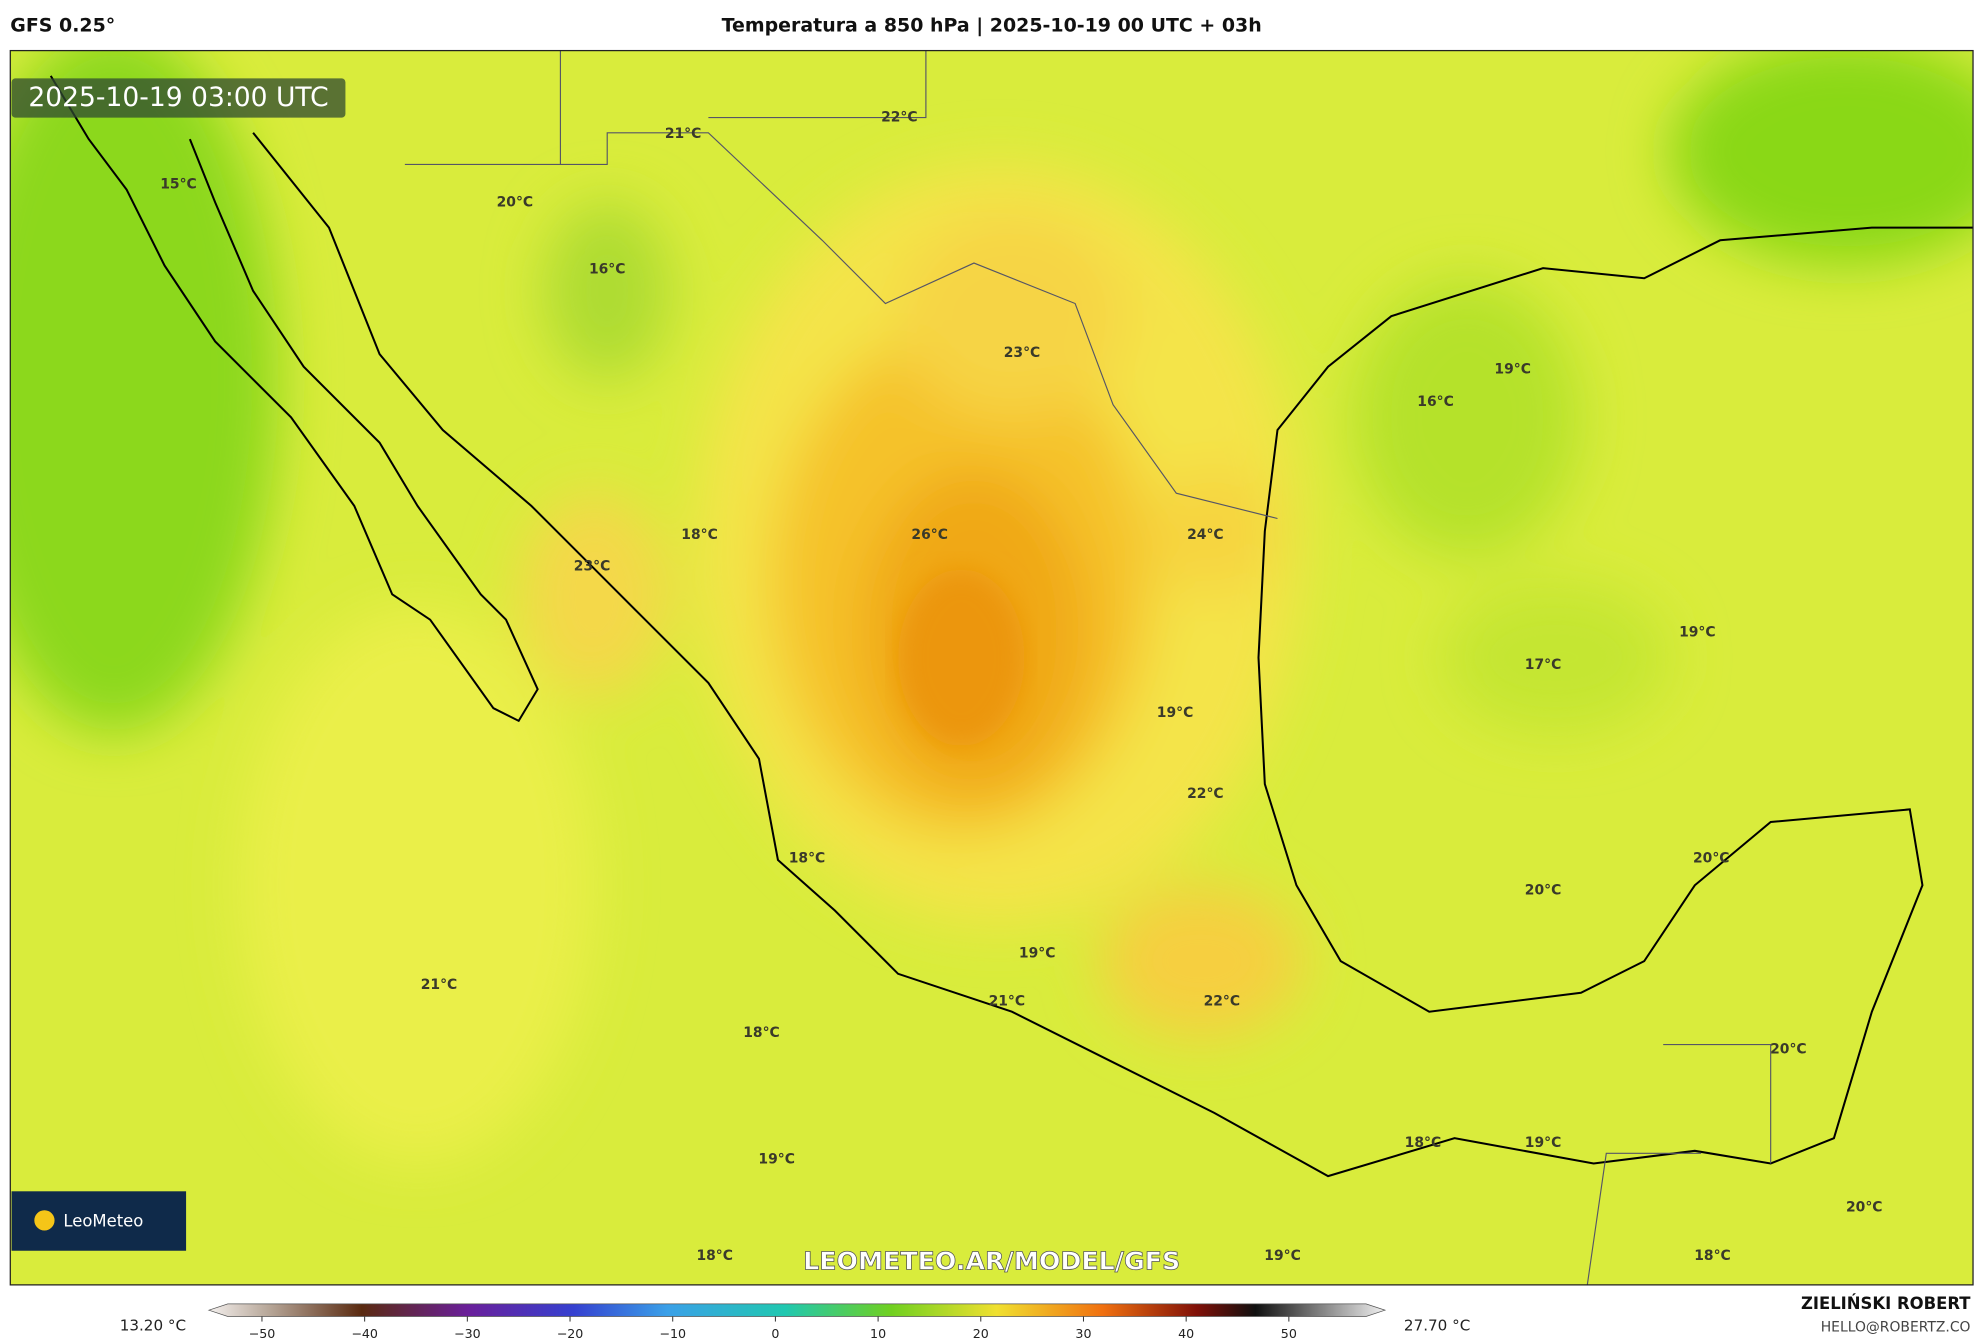  I want to click on colorbar-tick-label: 0, so click(775, 1332).